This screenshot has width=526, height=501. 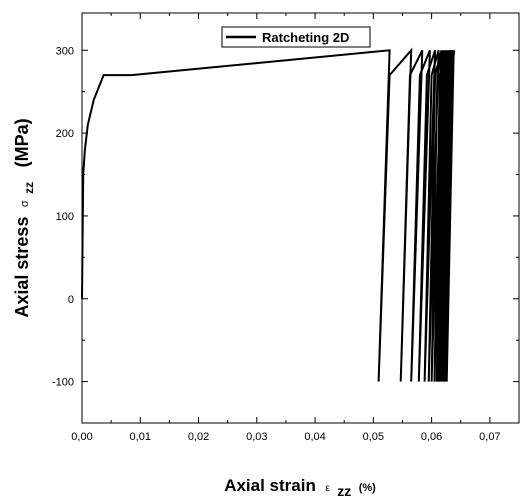 I want to click on x-axis-subscript: zz, so click(x=344, y=491).